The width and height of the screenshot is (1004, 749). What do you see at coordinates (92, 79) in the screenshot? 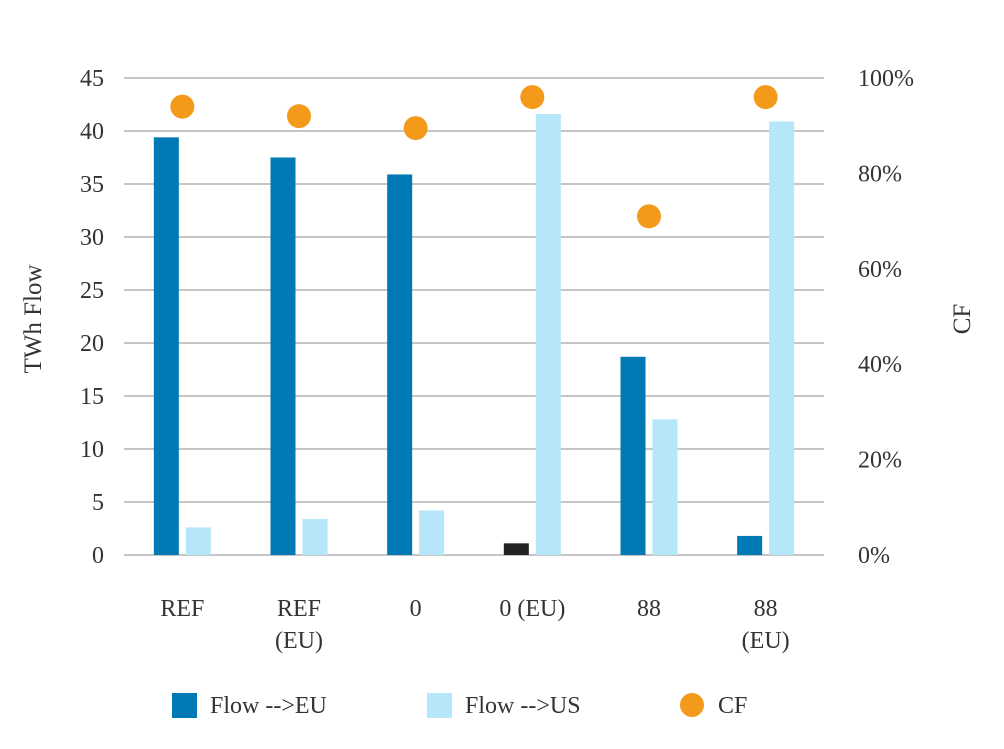
I see `y-tick-label: 45` at bounding box center [92, 79].